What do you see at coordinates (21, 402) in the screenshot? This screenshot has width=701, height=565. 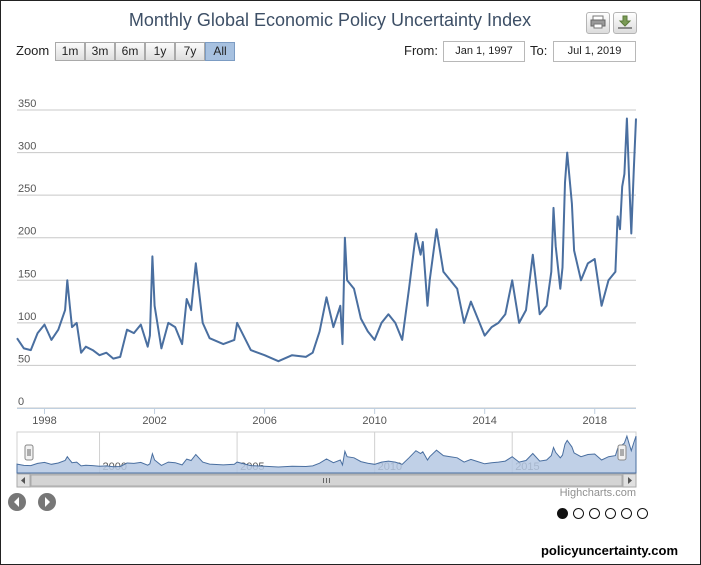 I see `y-tick-label: 0` at bounding box center [21, 402].